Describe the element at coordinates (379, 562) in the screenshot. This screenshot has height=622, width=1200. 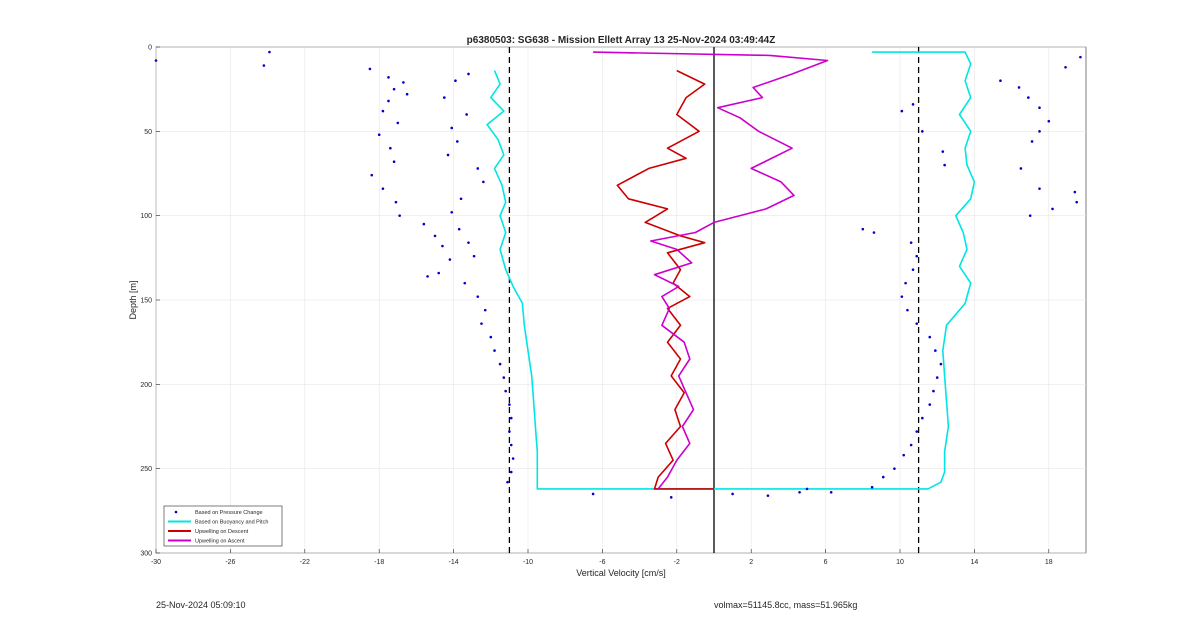
I see `x-tick-label: -18` at that location.